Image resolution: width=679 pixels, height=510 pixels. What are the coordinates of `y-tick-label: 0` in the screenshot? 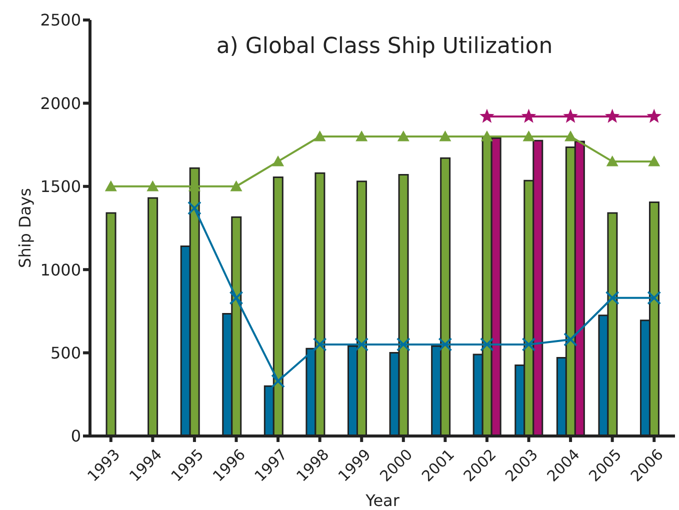 It's located at (75, 436).